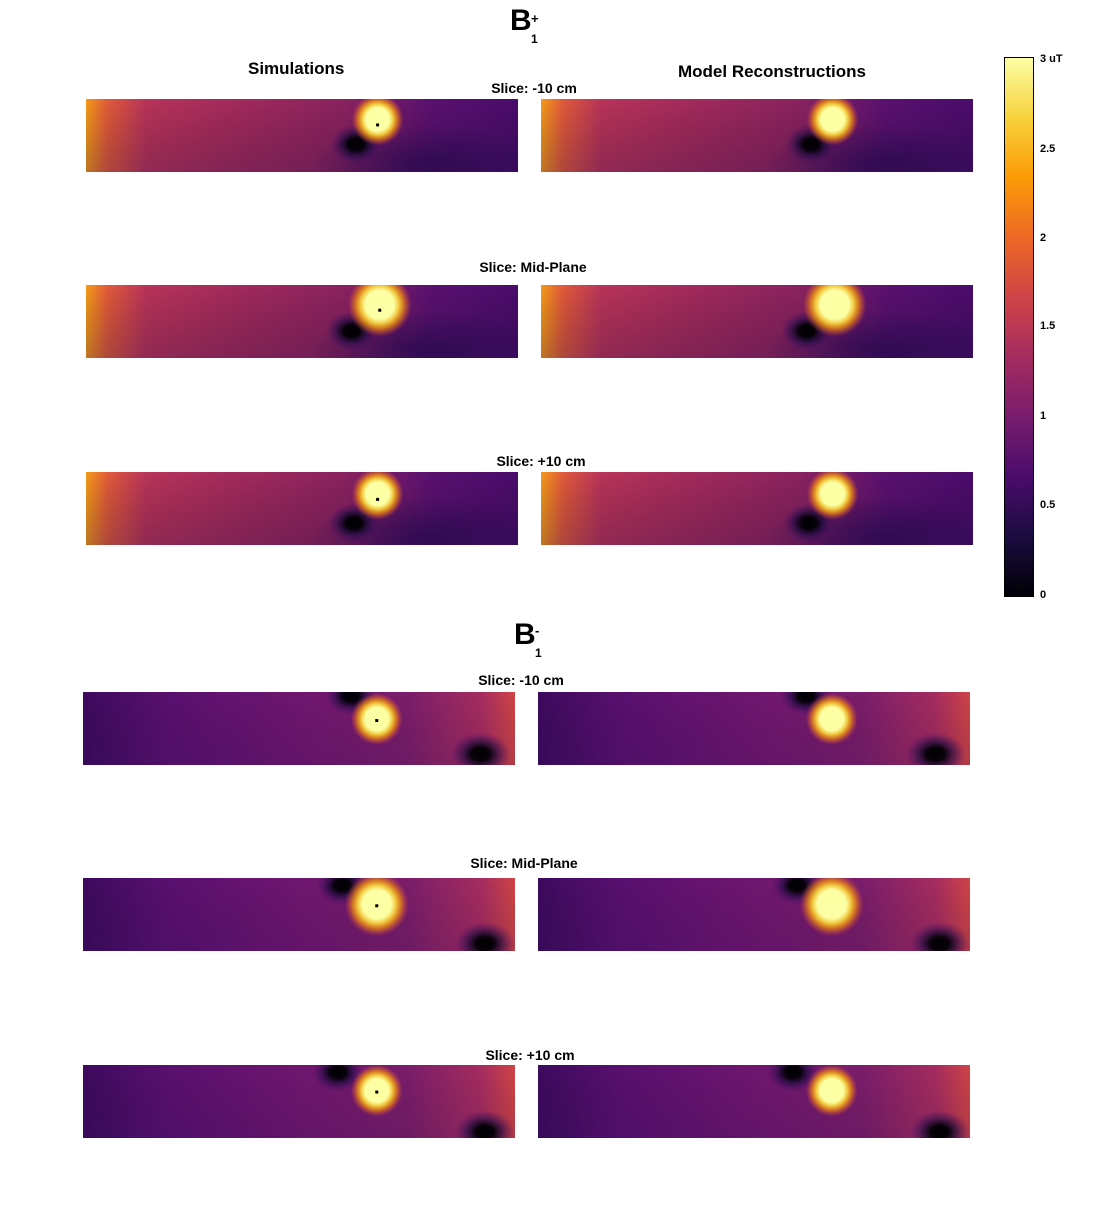 This screenshot has width=1111, height=1213. What do you see at coordinates (1043, 416) in the screenshot?
I see `colorbar-tick-label: 1` at bounding box center [1043, 416].